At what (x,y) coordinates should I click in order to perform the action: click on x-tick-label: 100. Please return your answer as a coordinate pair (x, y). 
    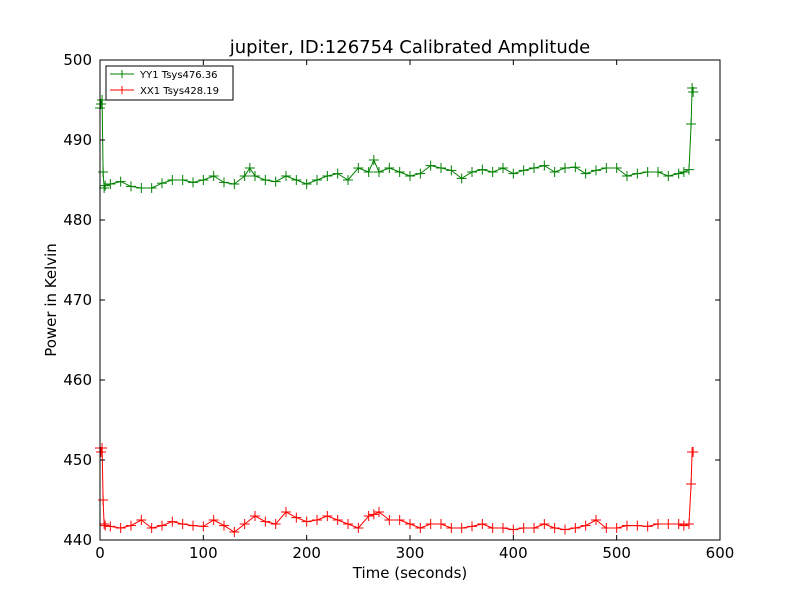
    Looking at the image, I should click on (203, 553).